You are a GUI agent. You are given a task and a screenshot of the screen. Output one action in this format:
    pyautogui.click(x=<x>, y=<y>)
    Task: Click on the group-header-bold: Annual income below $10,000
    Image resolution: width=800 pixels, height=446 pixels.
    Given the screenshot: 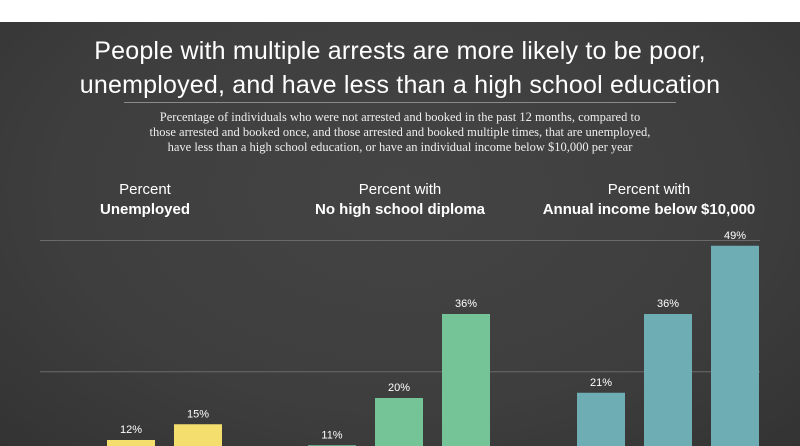 What is the action you would take?
    pyautogui.click(x=649, y=209)
    